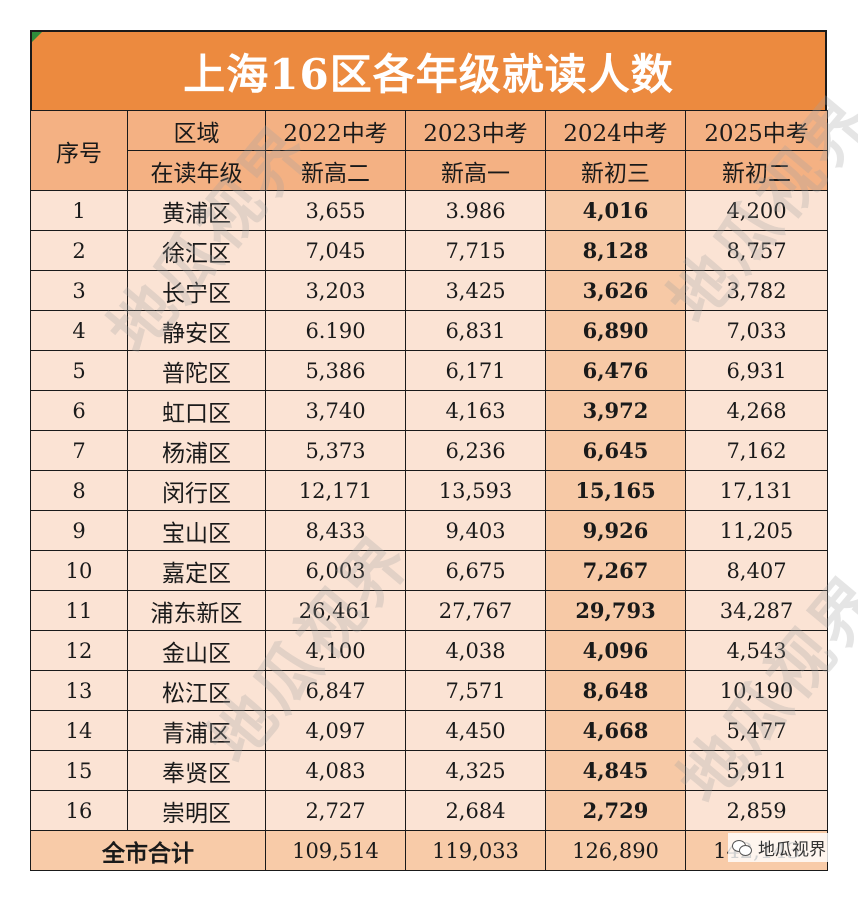 The width and height of the screenshot is (858, 900). Describe the element at coordinates (615, 730) in the screenshot. I see `value-2024: 4,668` at that location.